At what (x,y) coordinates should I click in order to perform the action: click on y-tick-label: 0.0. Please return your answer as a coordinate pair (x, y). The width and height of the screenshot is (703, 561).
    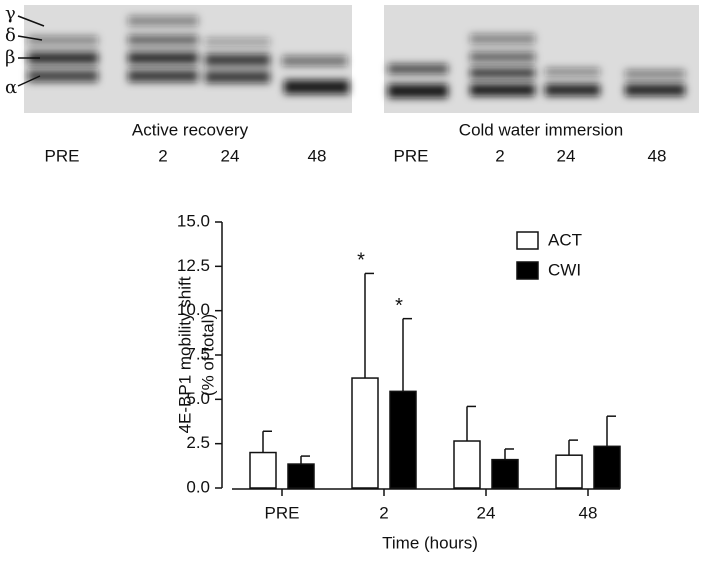
    Looking at the image, I should click on (198, 486).